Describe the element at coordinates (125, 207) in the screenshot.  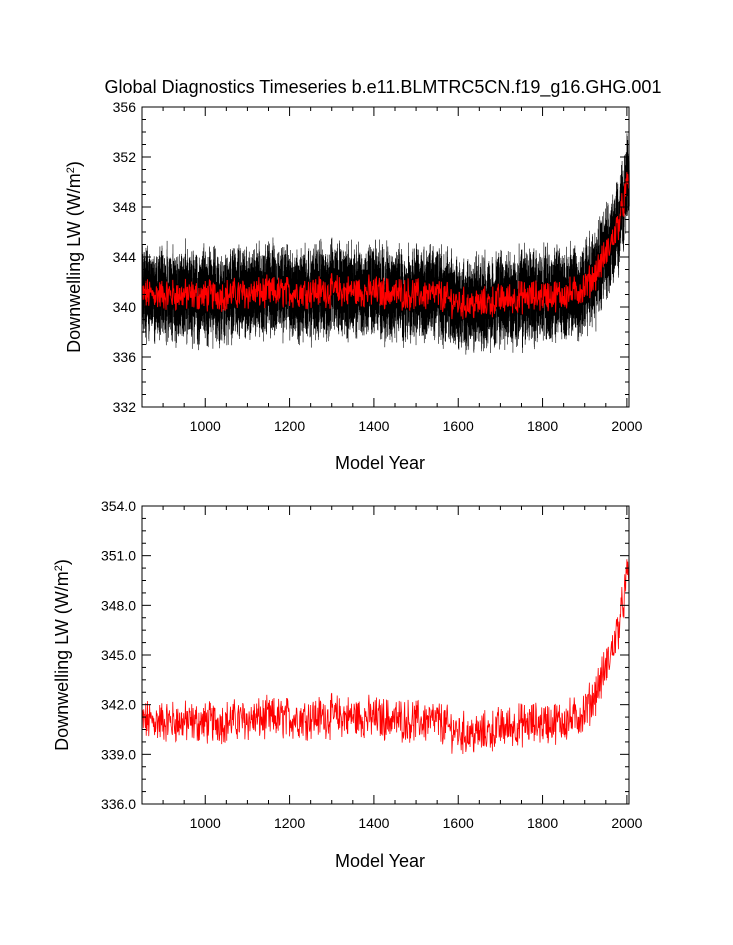
I see `top-y-tick-label: 348` at that location.